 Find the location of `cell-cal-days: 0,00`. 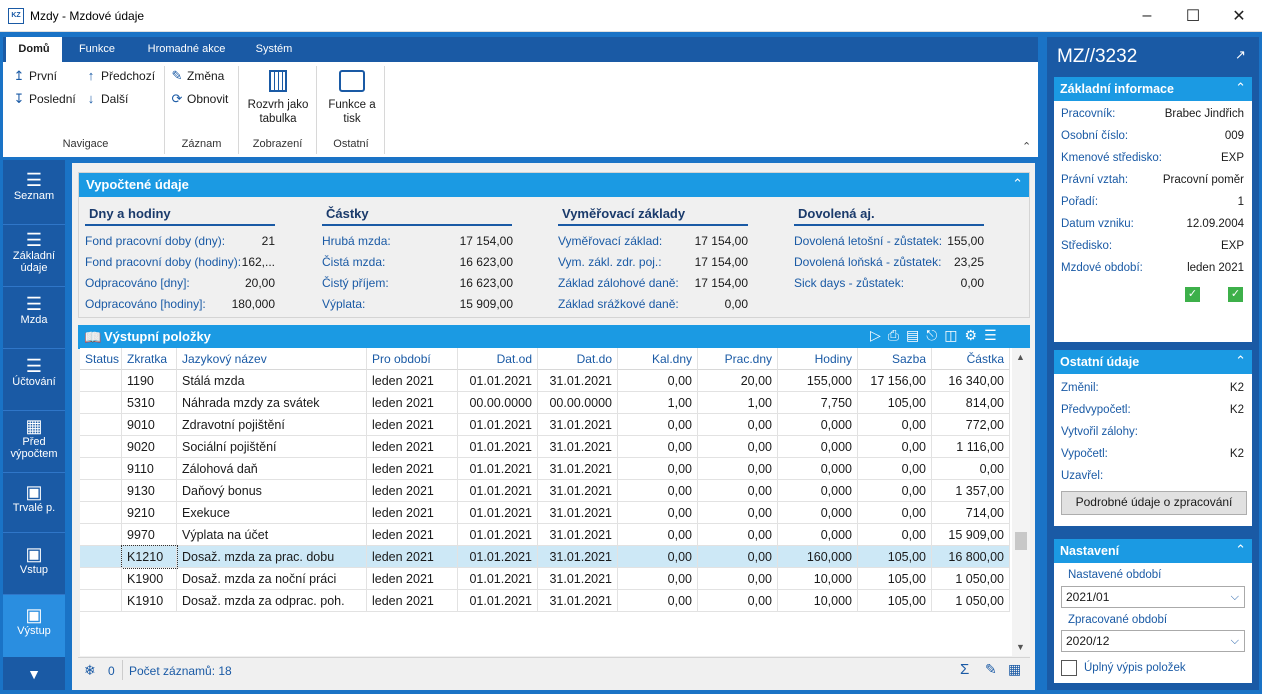

cell-cal-days: 0,00 is located at coordinates (658, 579).